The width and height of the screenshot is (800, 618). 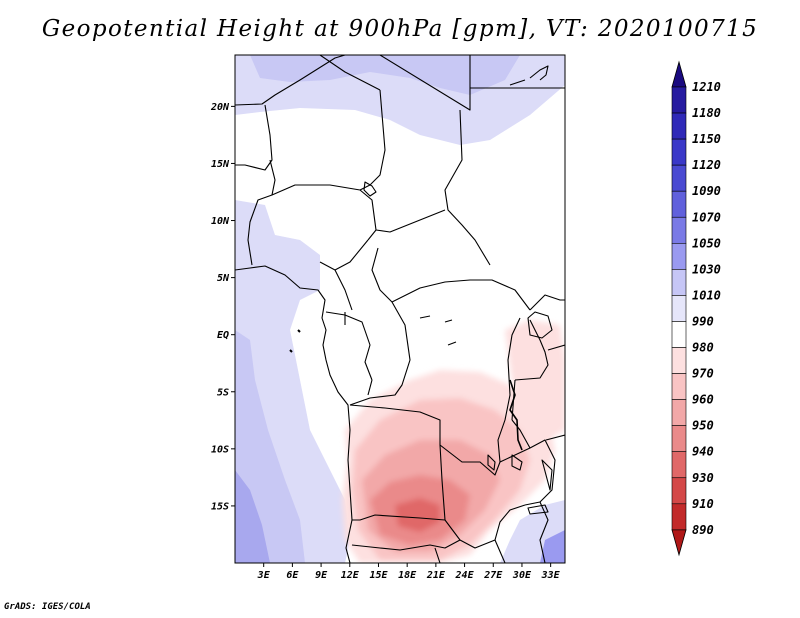 What do you see at coordinates (703, 321) in the screenshot?
I see `colorbar-label: 990` at bounding box center [703, 321].